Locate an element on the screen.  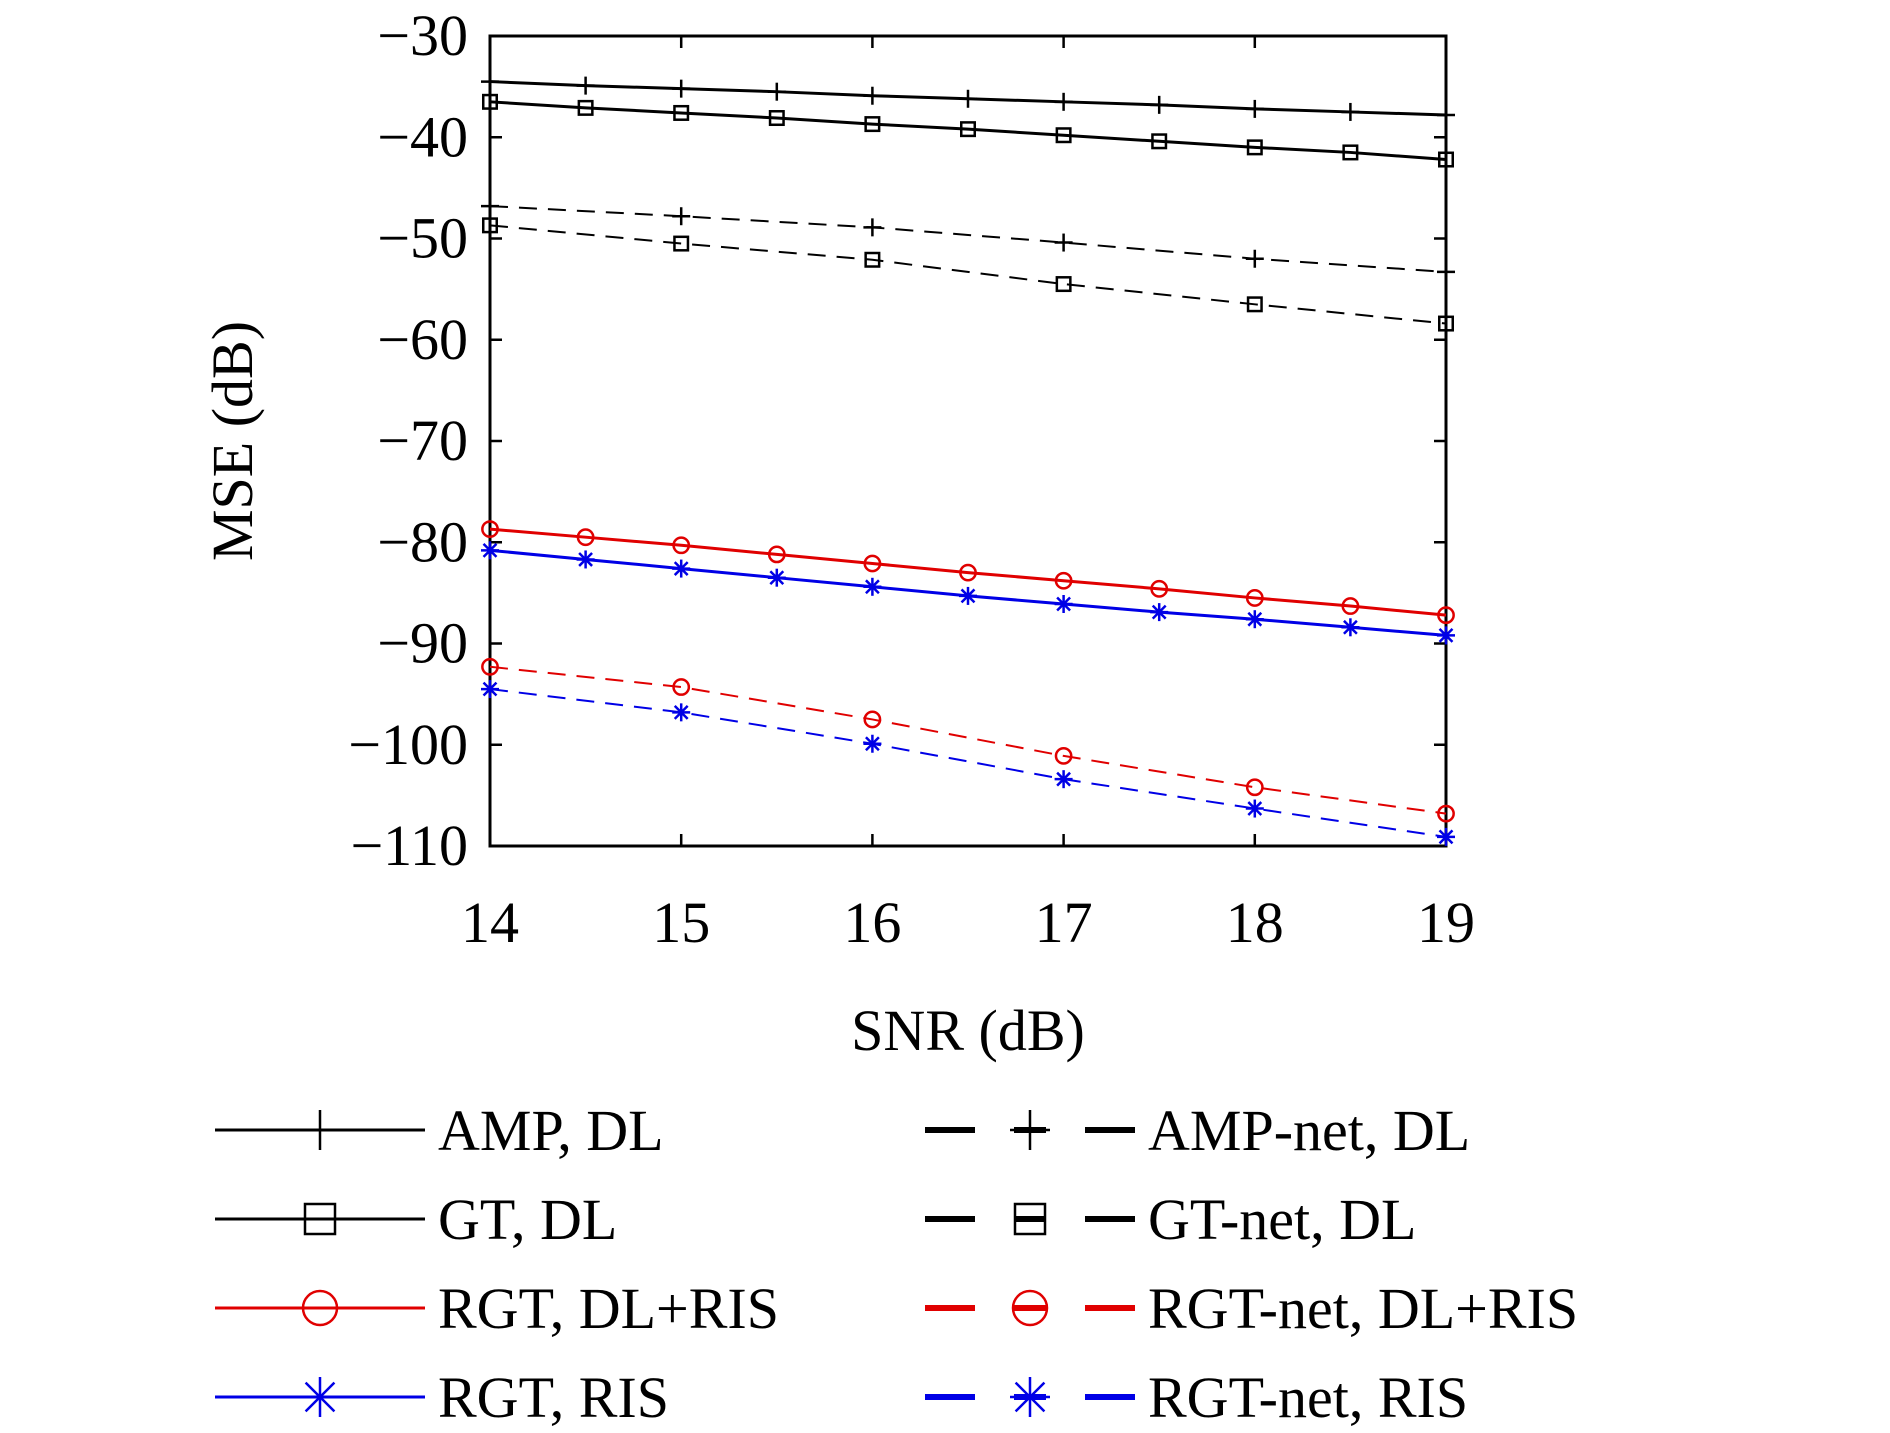
series-line-rgt-net-dl-ris is located at coordinates (968, 740).